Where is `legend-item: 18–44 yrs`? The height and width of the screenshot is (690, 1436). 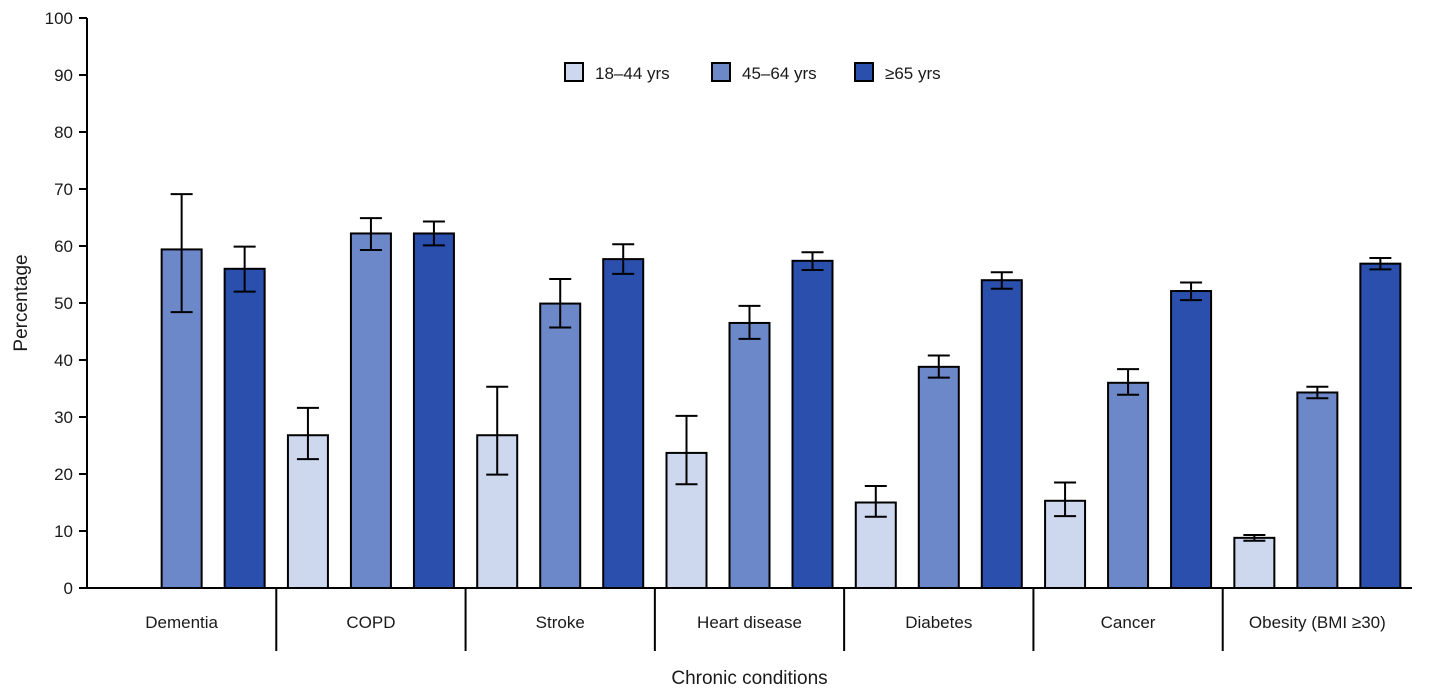 legend-item: 18–44 yrs is located at coordinates (617, 72).